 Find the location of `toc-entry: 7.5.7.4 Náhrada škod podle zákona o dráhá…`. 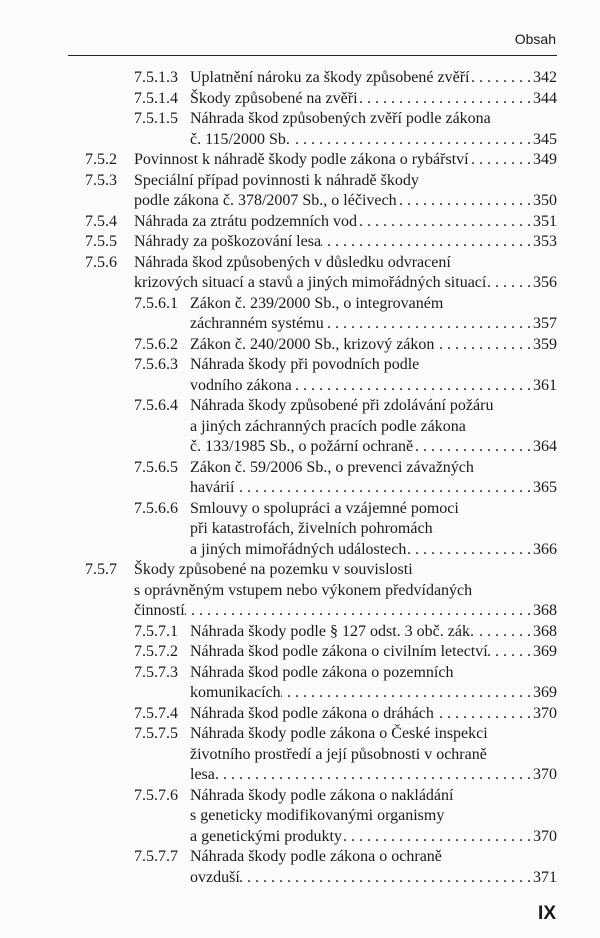

toc-entry: 7.5.7.4 Náhrada škod podle zákona o dráhá… is located at coordinates (300, 714).